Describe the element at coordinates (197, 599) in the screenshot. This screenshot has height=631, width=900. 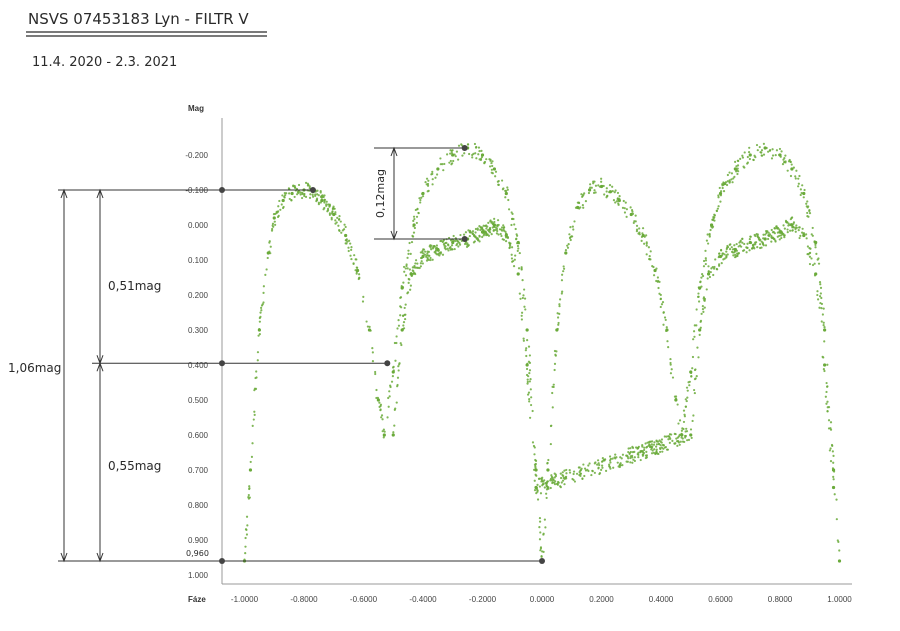
I see `x-axis-label: Fáze` at that location.